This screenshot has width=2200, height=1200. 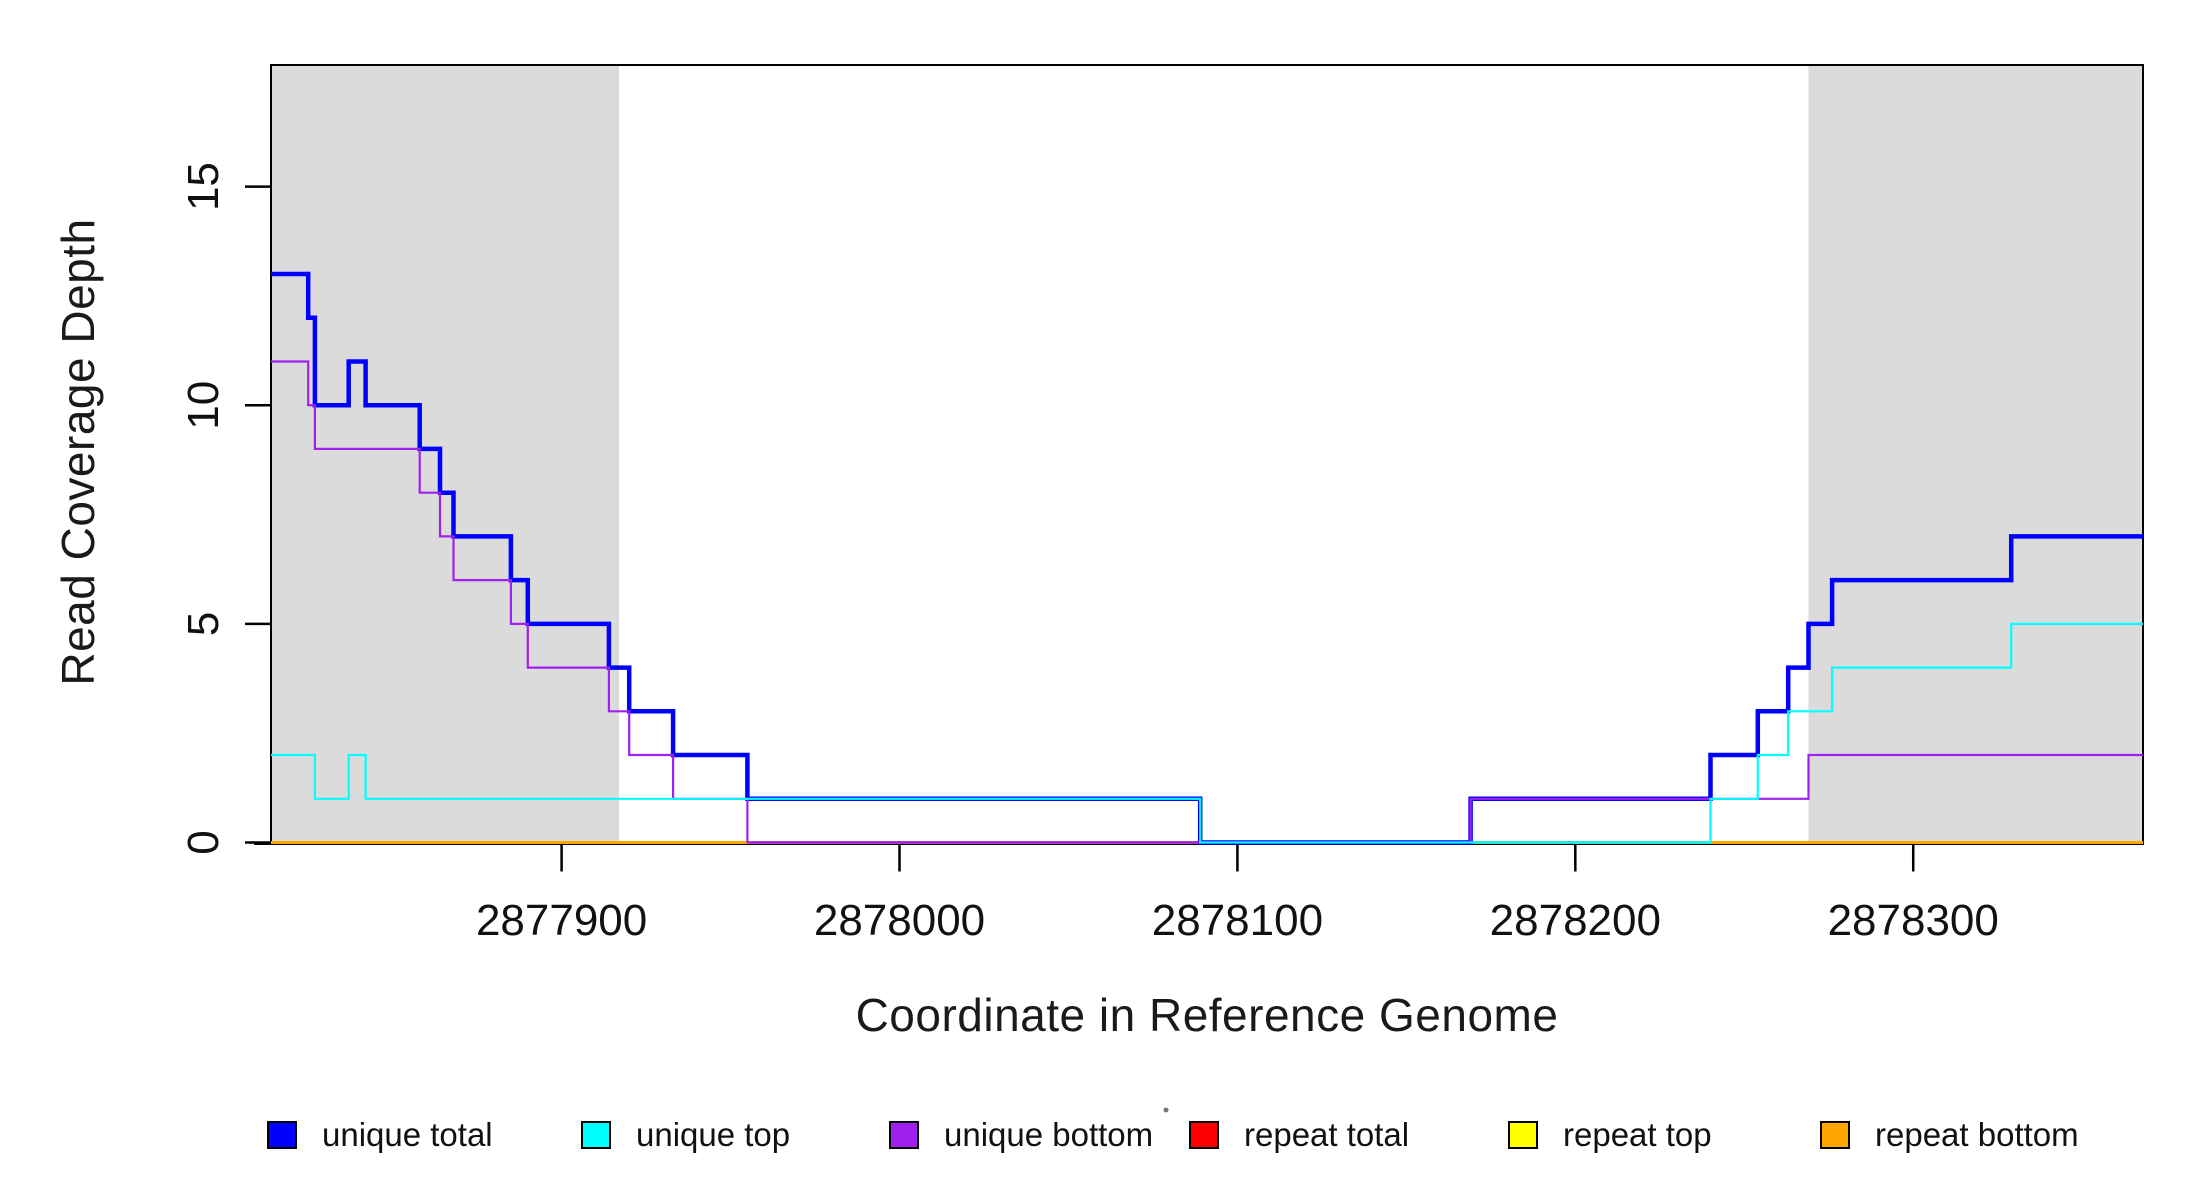 What do you see at coordinates (1049, 1134) in the screenshot?
I see `legend-label-unique-bottom: unique bottom` at bounding box center [1049, 1134].